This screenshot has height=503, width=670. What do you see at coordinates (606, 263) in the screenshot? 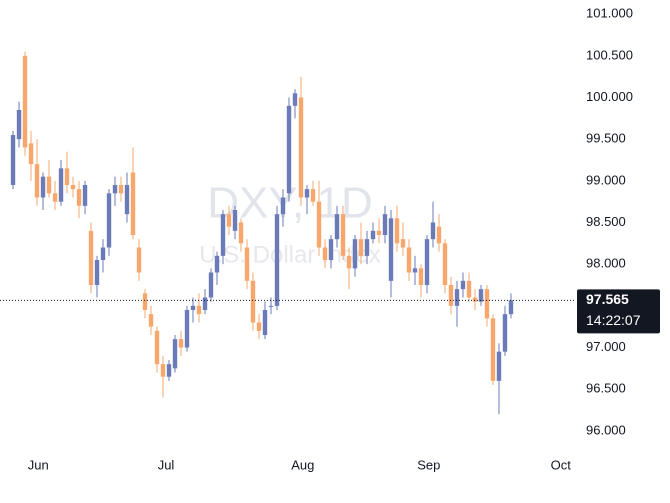
I see `y-tick-label: 98.000` at bounding box center [606, 263].